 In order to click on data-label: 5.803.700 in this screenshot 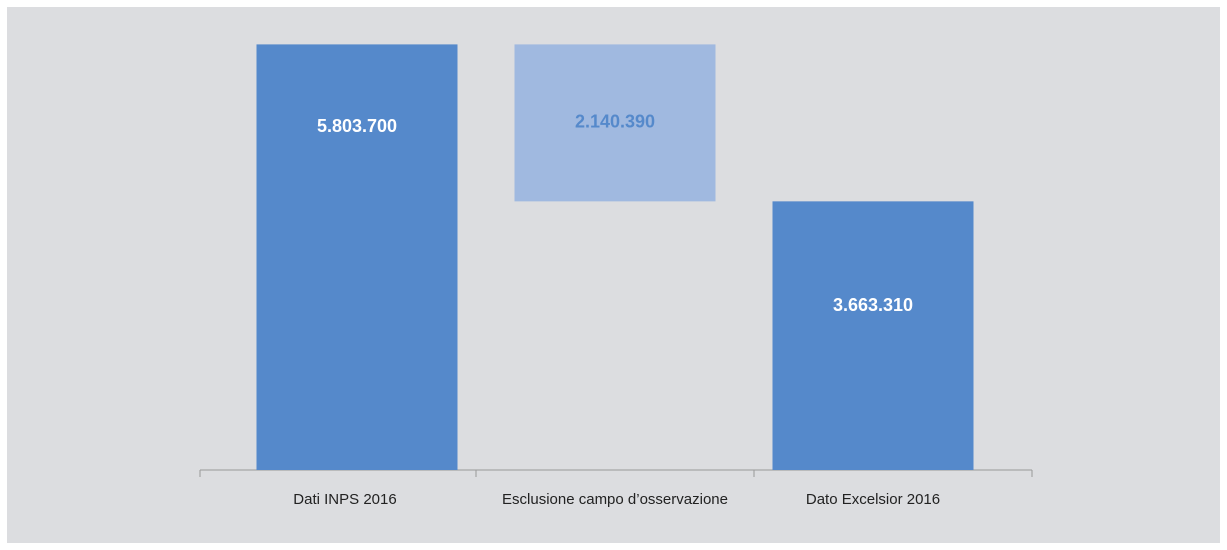, I will do `click(357, 126)`.